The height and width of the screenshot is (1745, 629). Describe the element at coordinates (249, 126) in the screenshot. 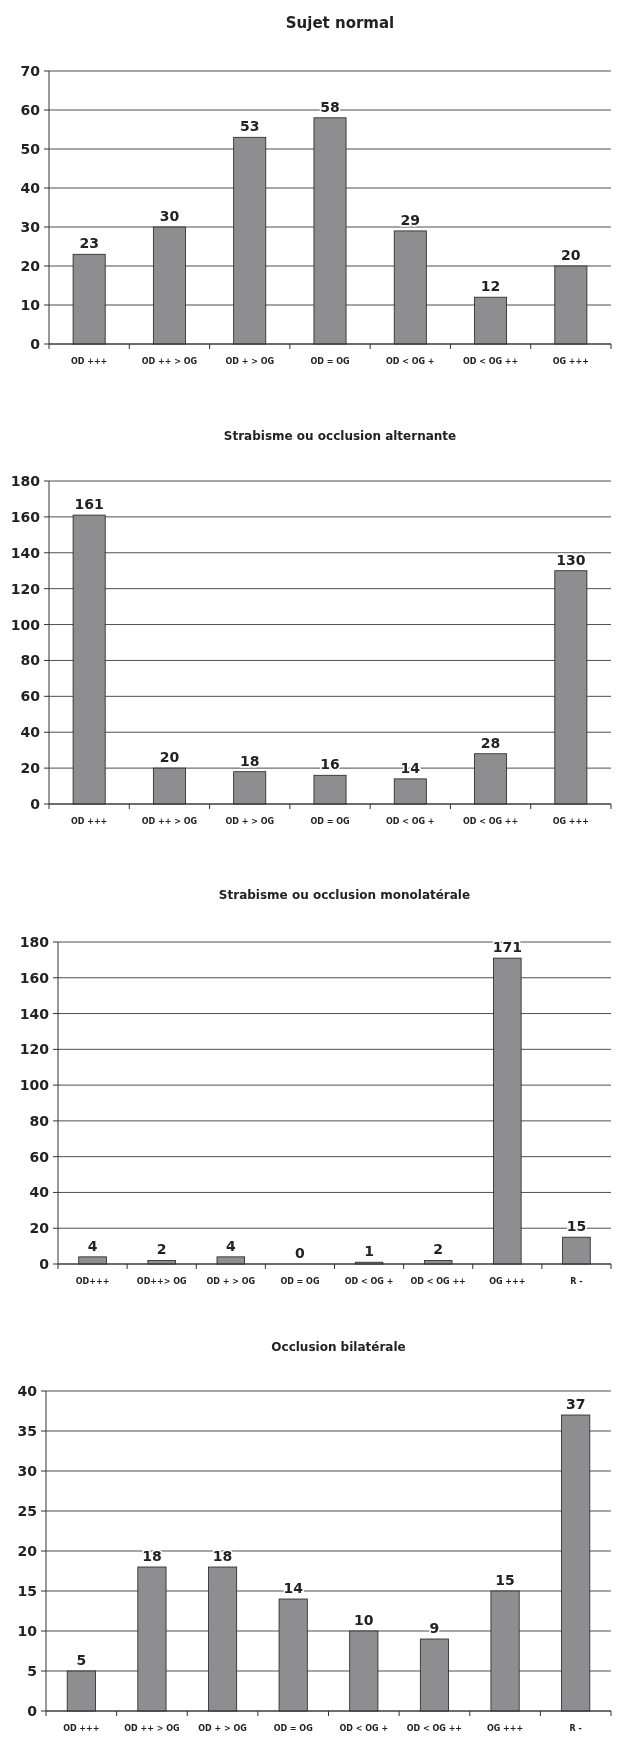

I see `data-label: 53` at that location.